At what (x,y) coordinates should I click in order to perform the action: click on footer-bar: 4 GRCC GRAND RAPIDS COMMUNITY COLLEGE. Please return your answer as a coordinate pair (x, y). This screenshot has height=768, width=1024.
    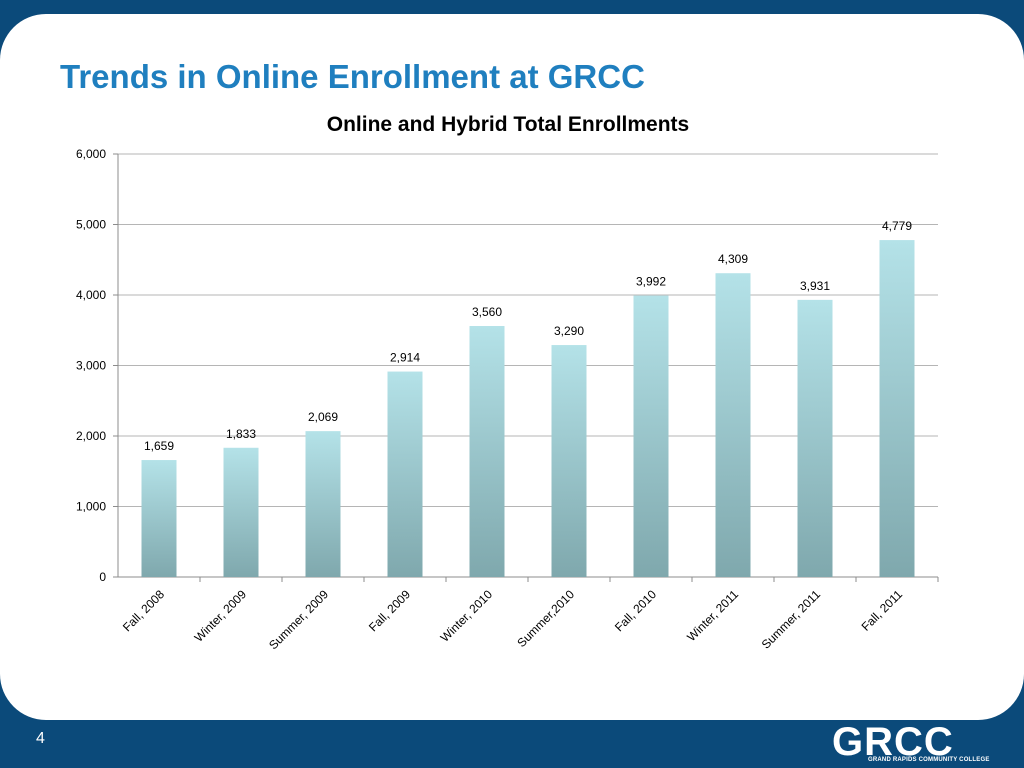
    Looking at the image, I should click on (512, 744).